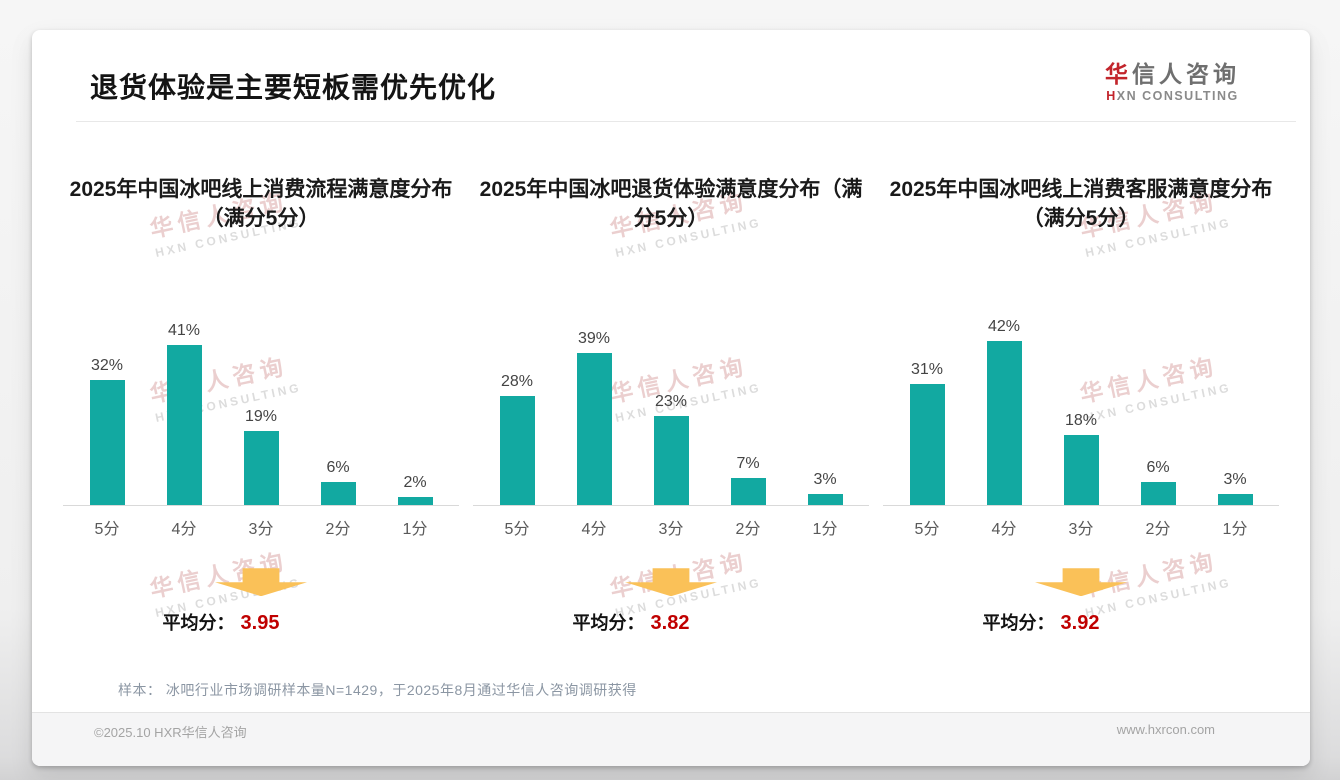 This screenshot has height=780, width=1340. What do you see at coordinates (1004, 327) in the screenshot?
I see `bar-value-label: 42%` at bounding box center [1004, 327].